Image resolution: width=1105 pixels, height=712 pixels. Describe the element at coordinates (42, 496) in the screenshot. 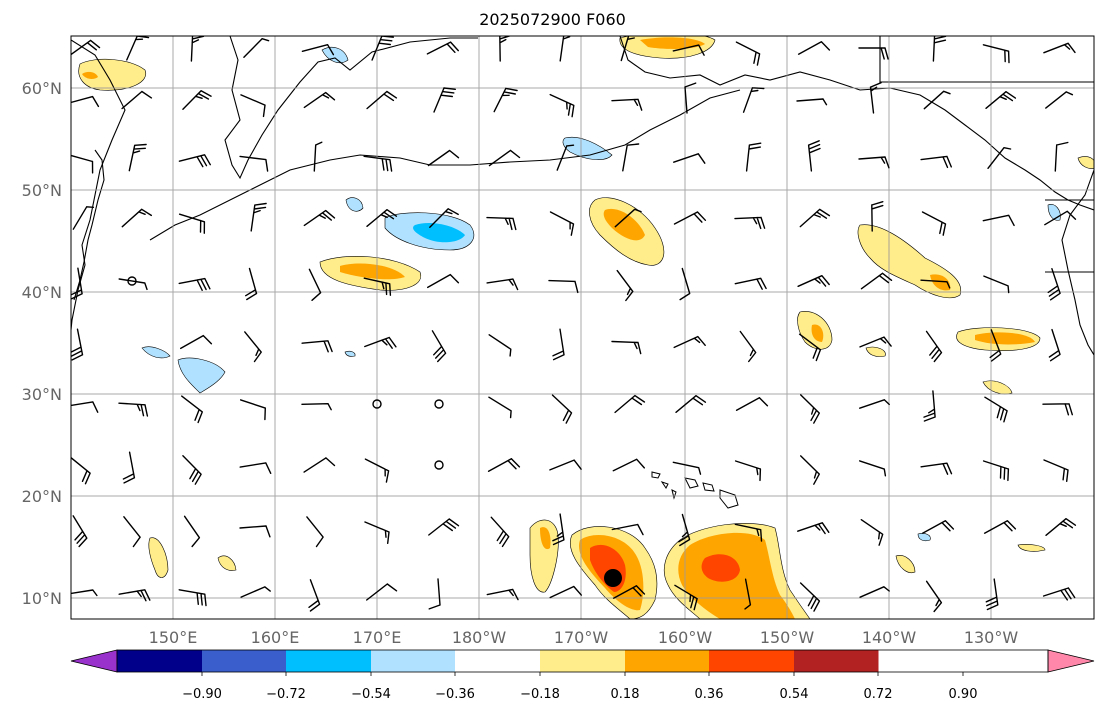

I see `lat-tick-label: 20°N` at that location.